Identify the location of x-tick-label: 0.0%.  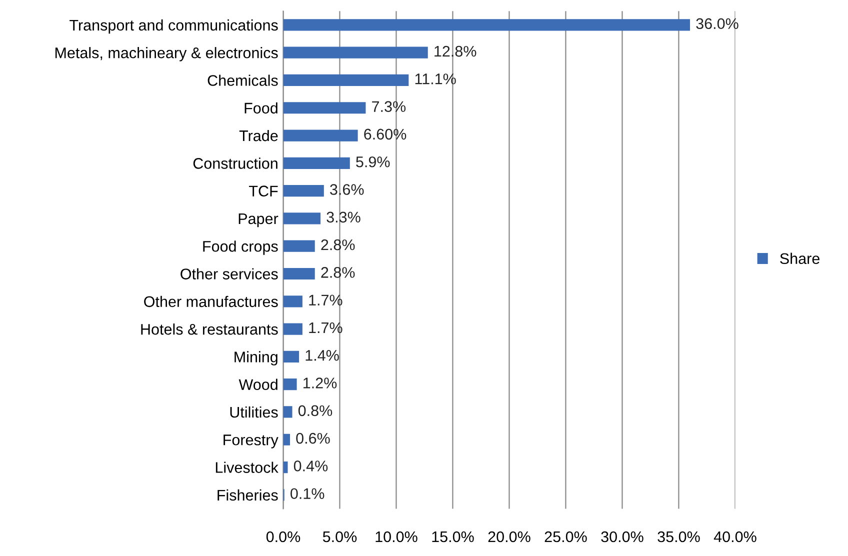
(283, 536).